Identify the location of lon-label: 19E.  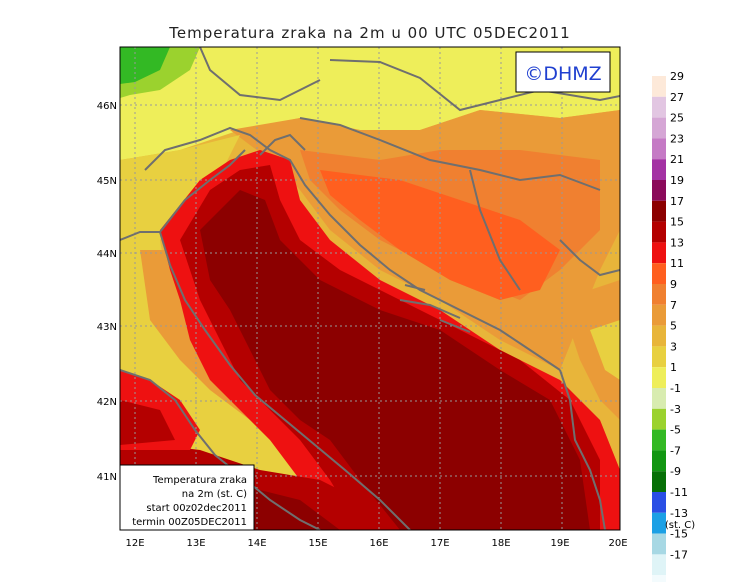
(559, 543).